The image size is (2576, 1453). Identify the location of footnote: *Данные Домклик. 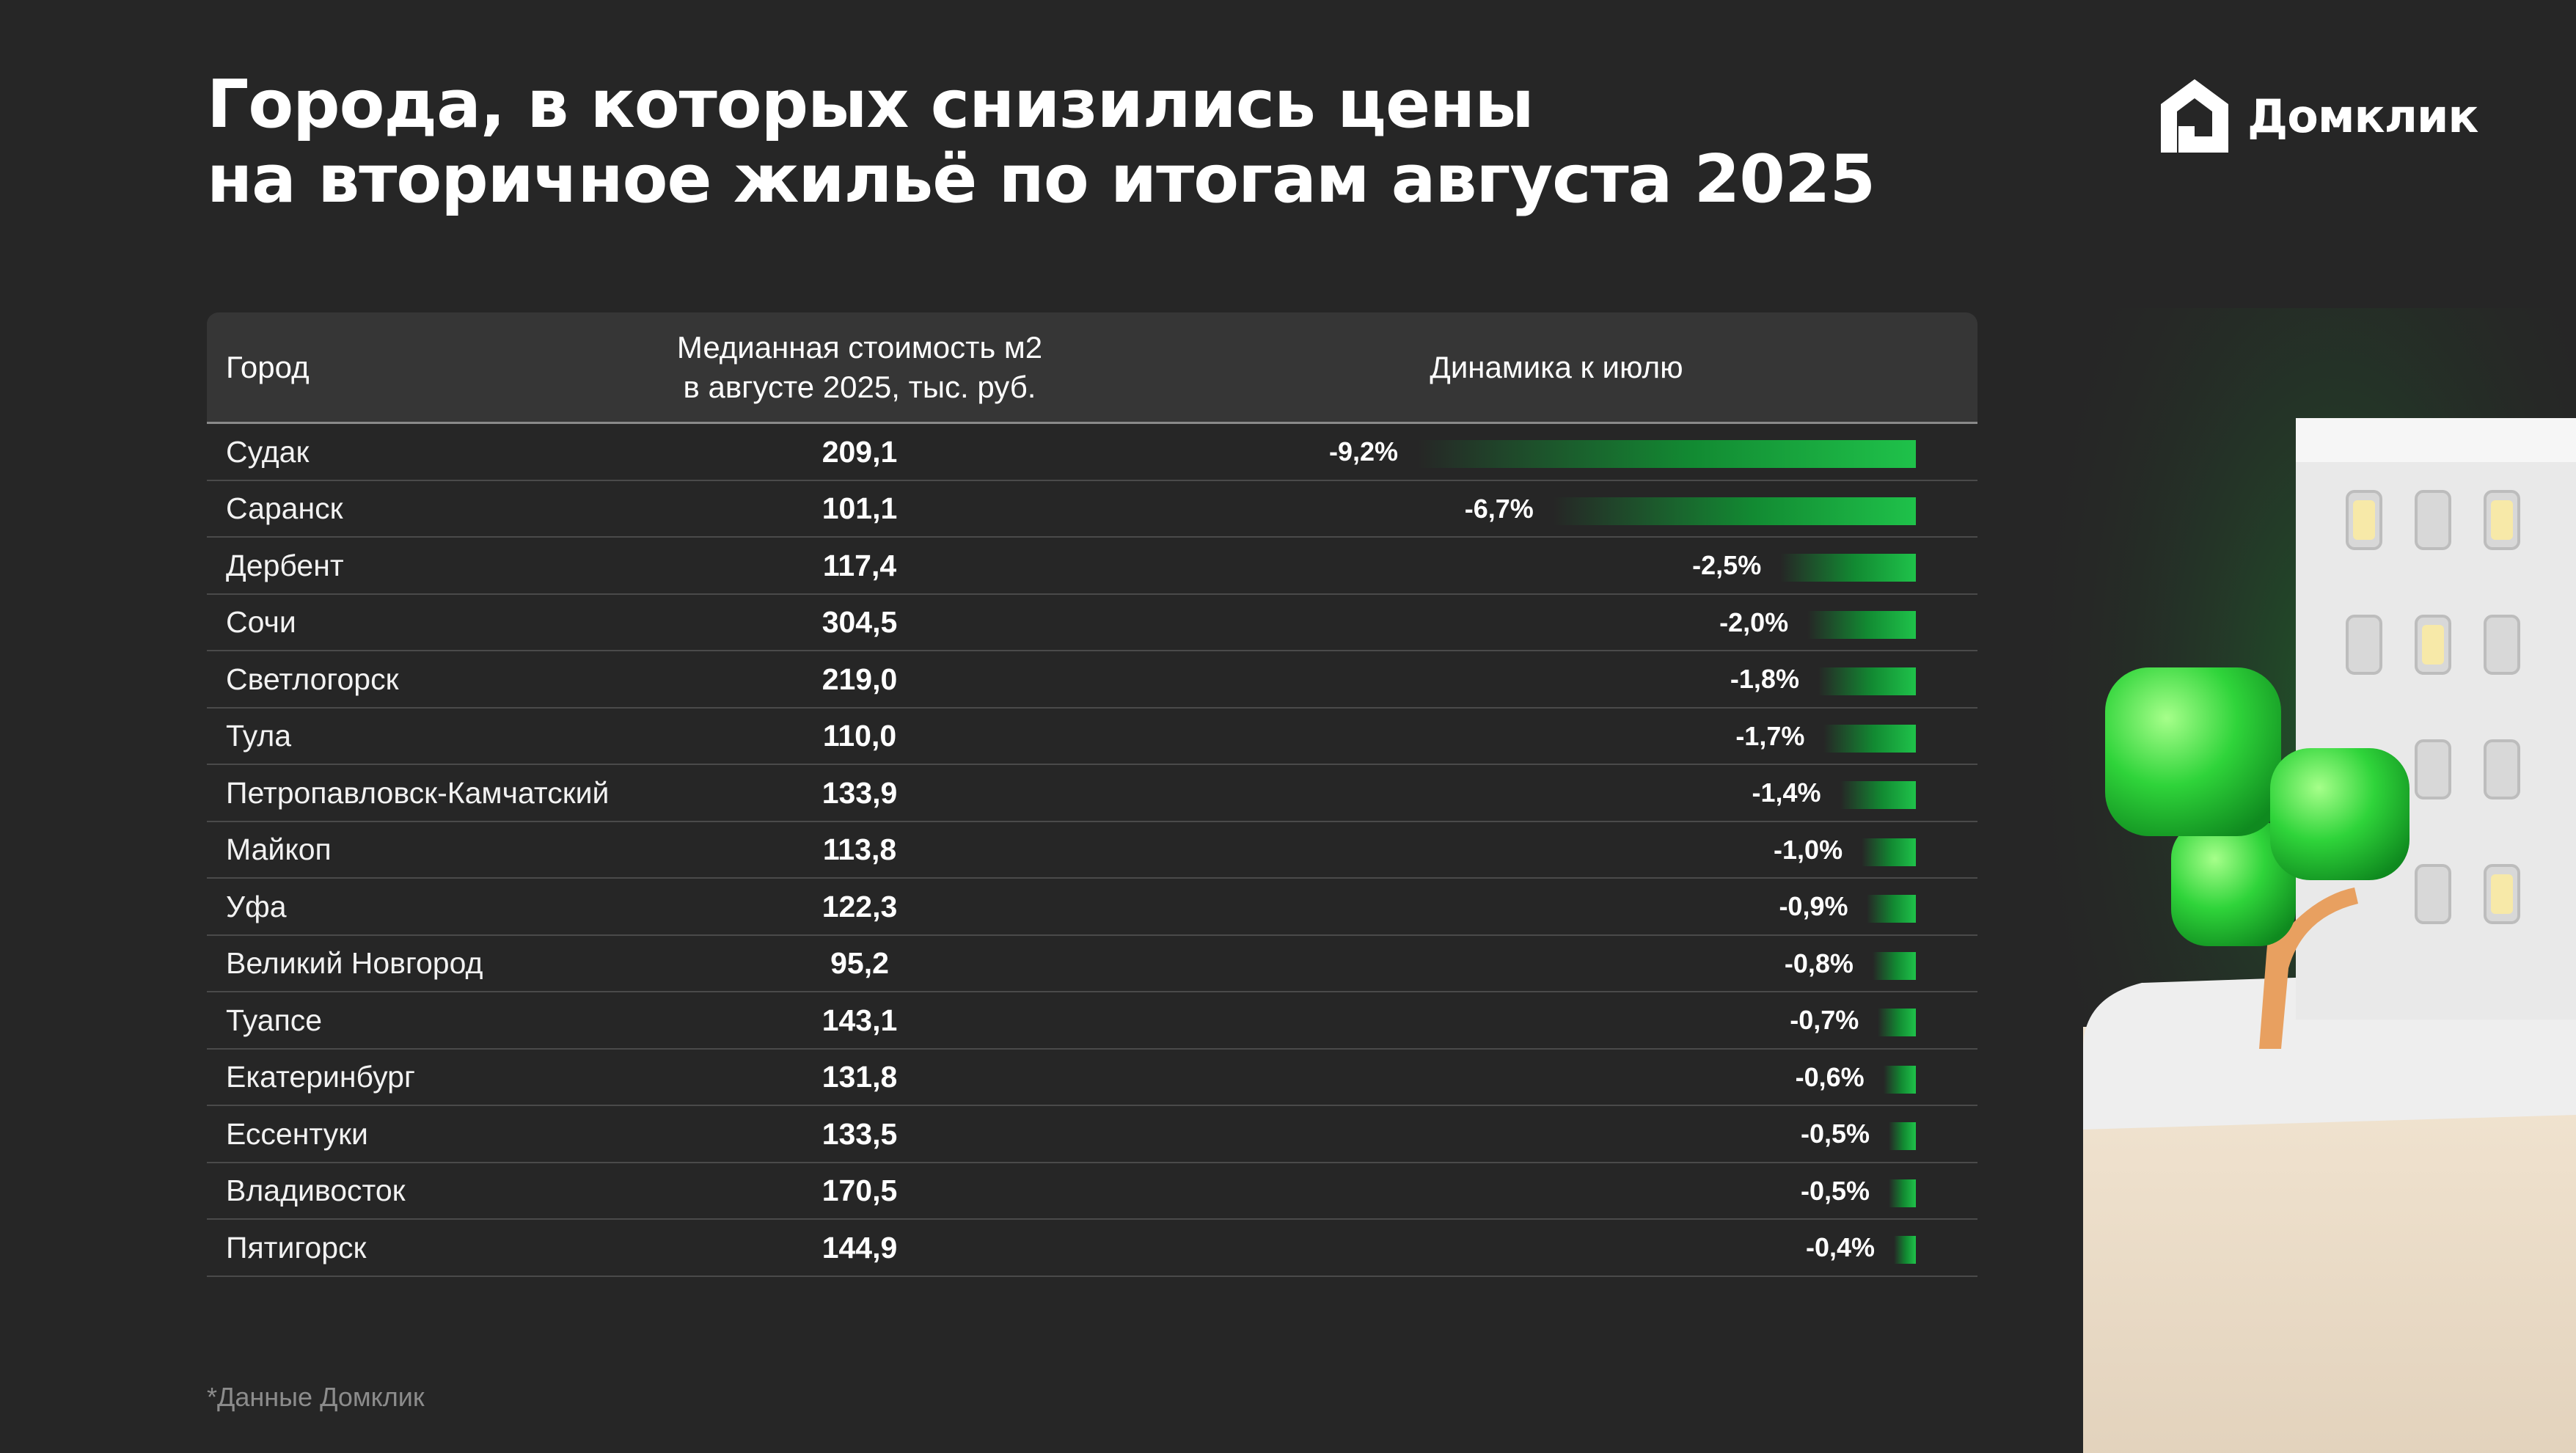
(316, 1397).